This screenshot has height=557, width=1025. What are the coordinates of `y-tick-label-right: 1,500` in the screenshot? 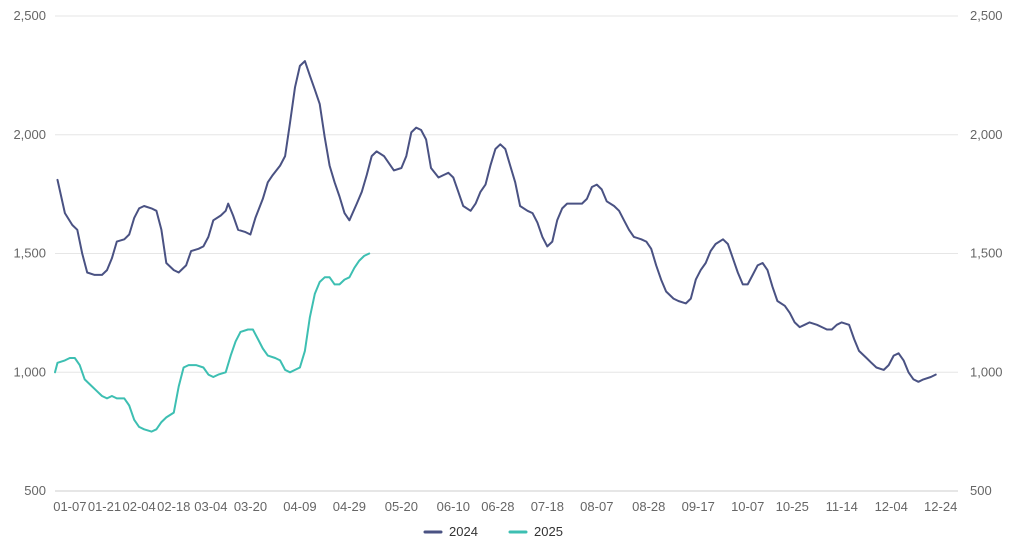 It's located at (986, 253).